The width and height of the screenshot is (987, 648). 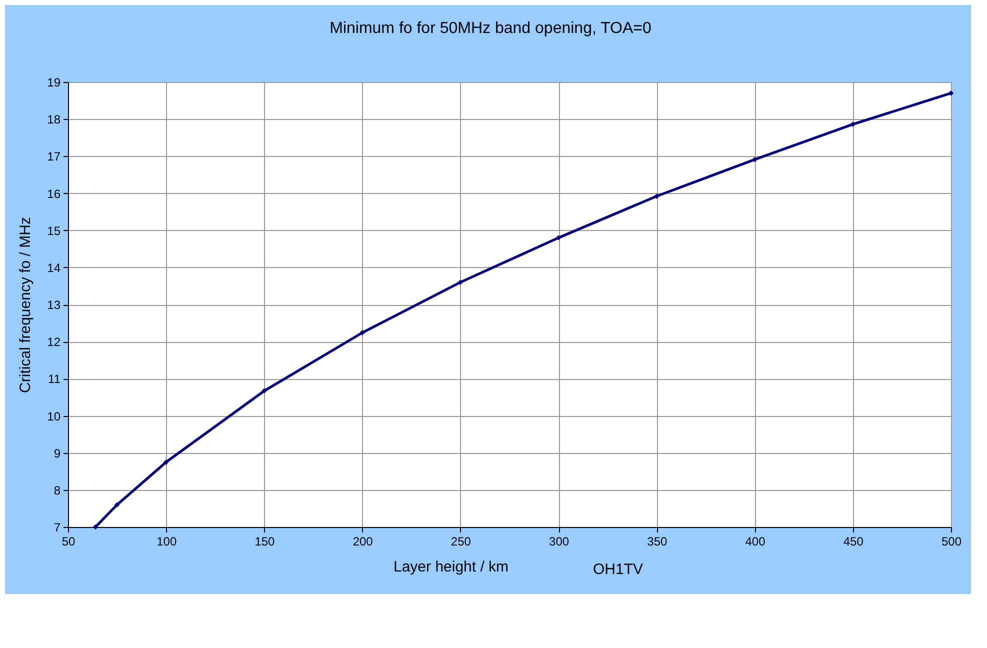 What do you see at coordinates (451, 567) in the screenshot?
I see `x-axis-title: Layer height / km` at bounding box center [451, 567].